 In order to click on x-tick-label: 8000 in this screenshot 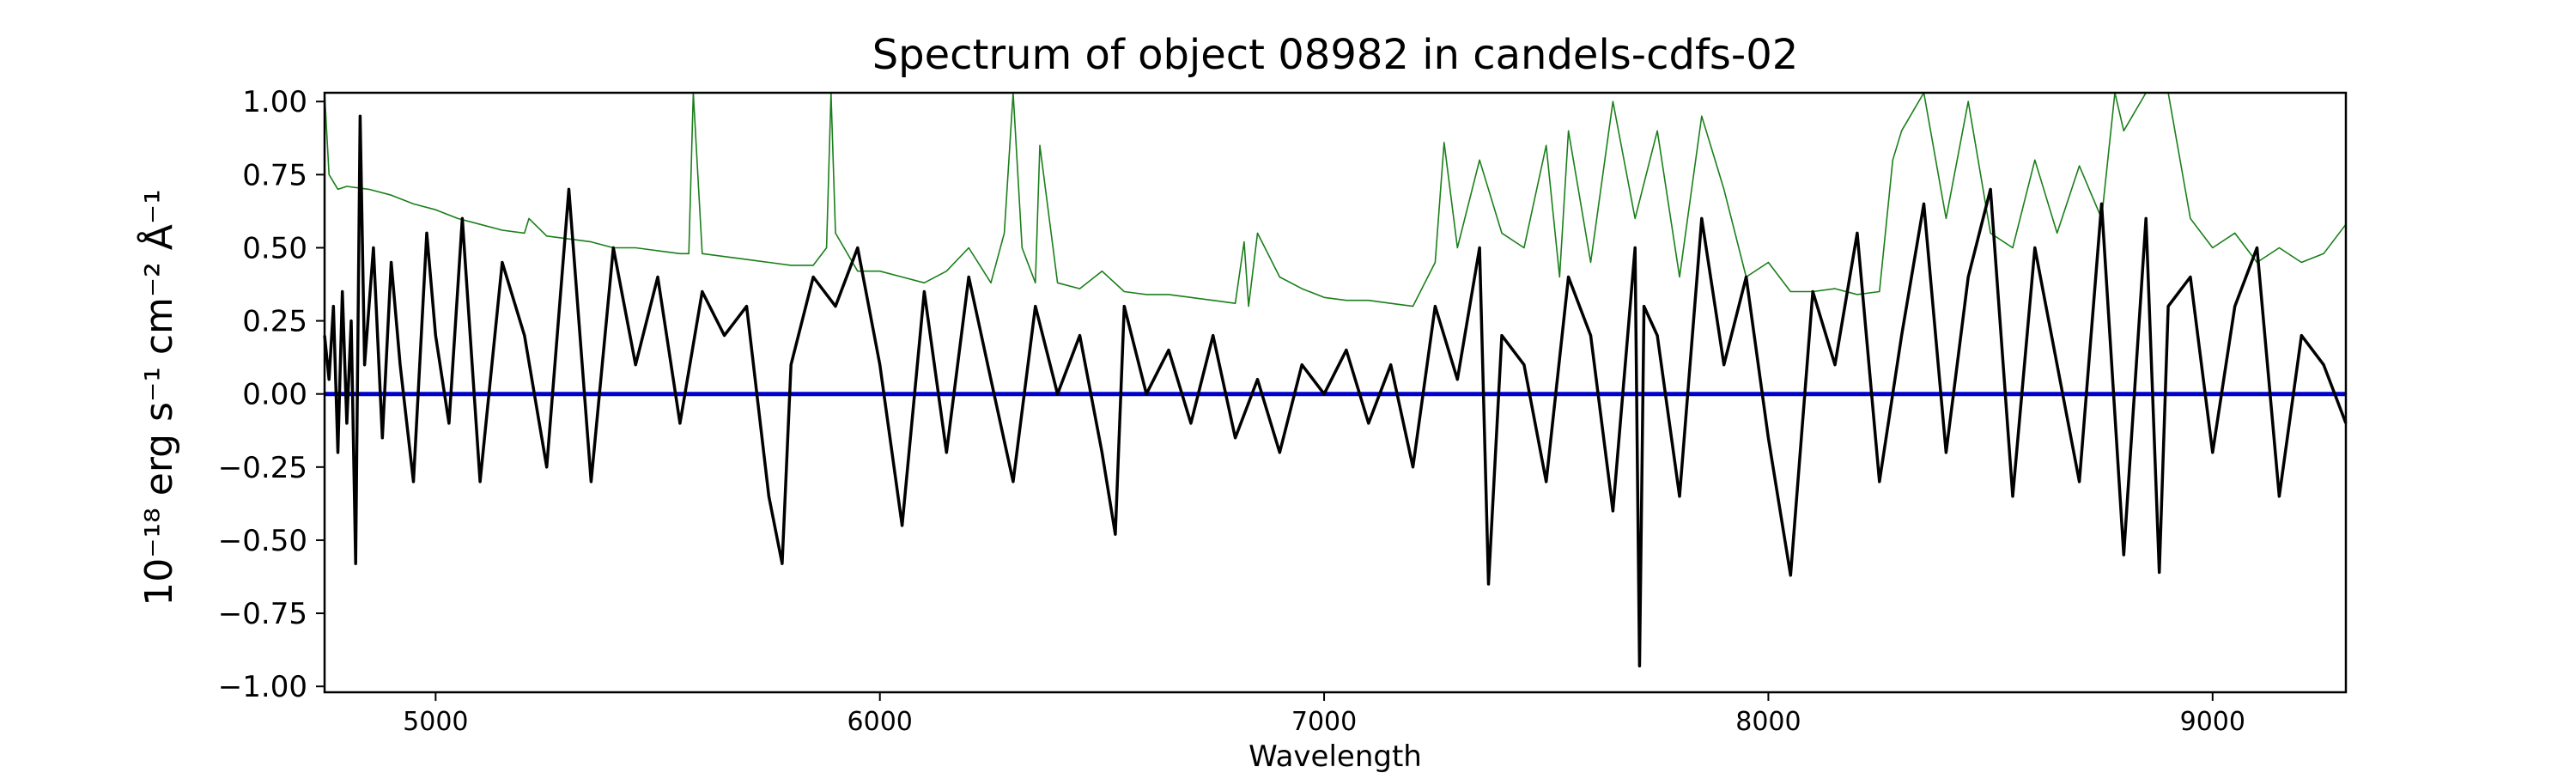, I will do `click(1768, 722)`.